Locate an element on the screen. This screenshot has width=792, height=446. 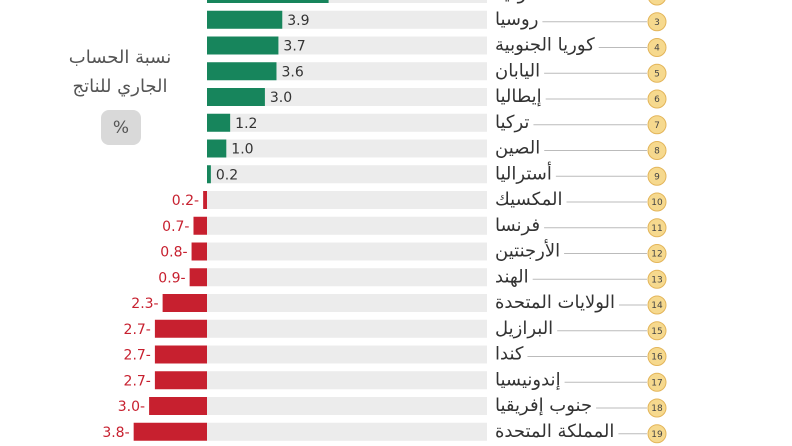
rank: 4 is located at coordinates (657, 49).